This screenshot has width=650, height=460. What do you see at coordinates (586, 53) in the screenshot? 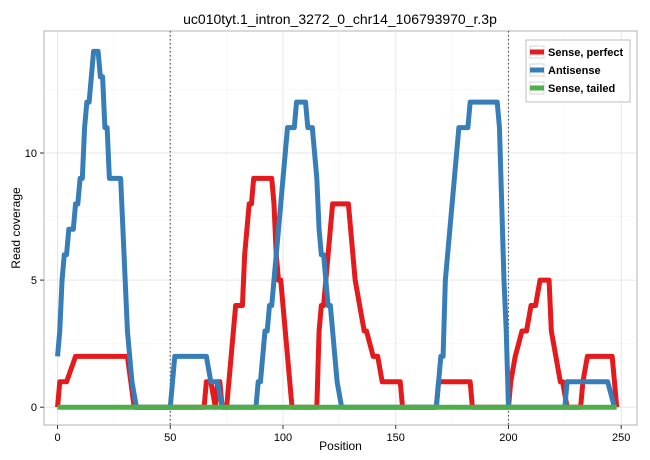
I see `legend-label: Sense, perfect` at bounding box center [586, 53].